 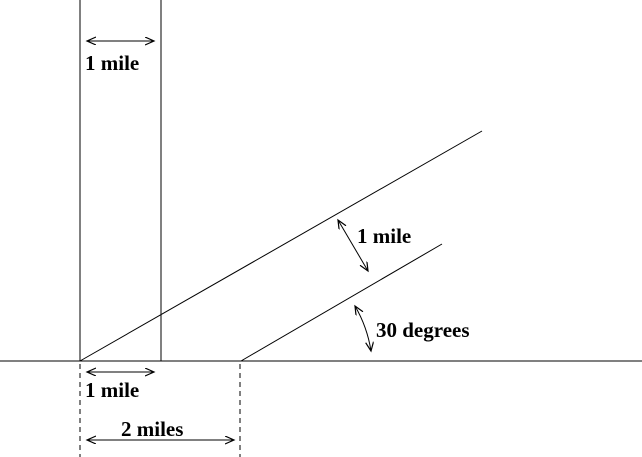 I want to click on vertical-road-width-label: 1 mile, so click(x=112, y=63).